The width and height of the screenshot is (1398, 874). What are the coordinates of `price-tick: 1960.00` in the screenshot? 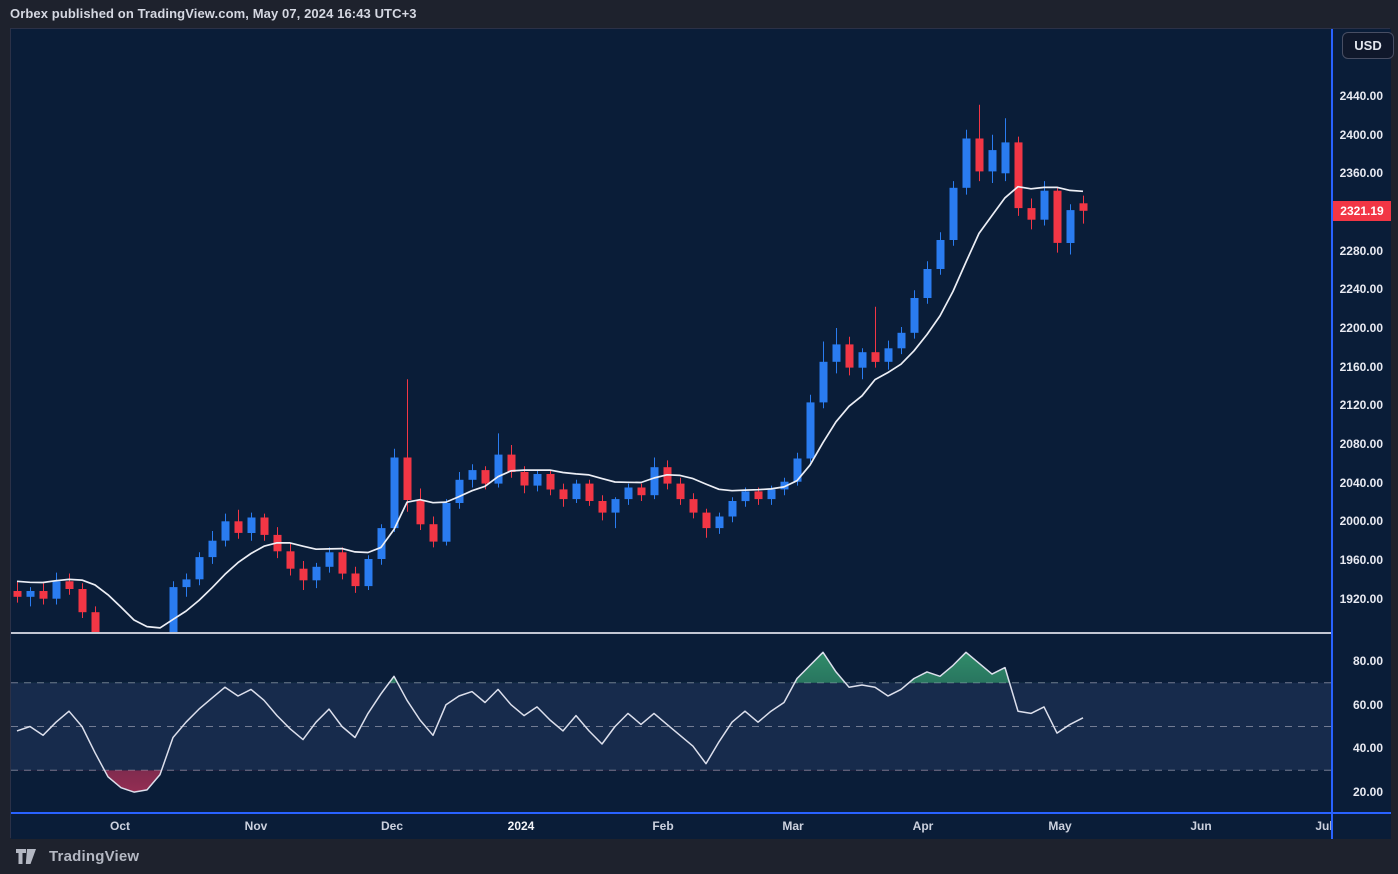 It's located at (1361, 560).